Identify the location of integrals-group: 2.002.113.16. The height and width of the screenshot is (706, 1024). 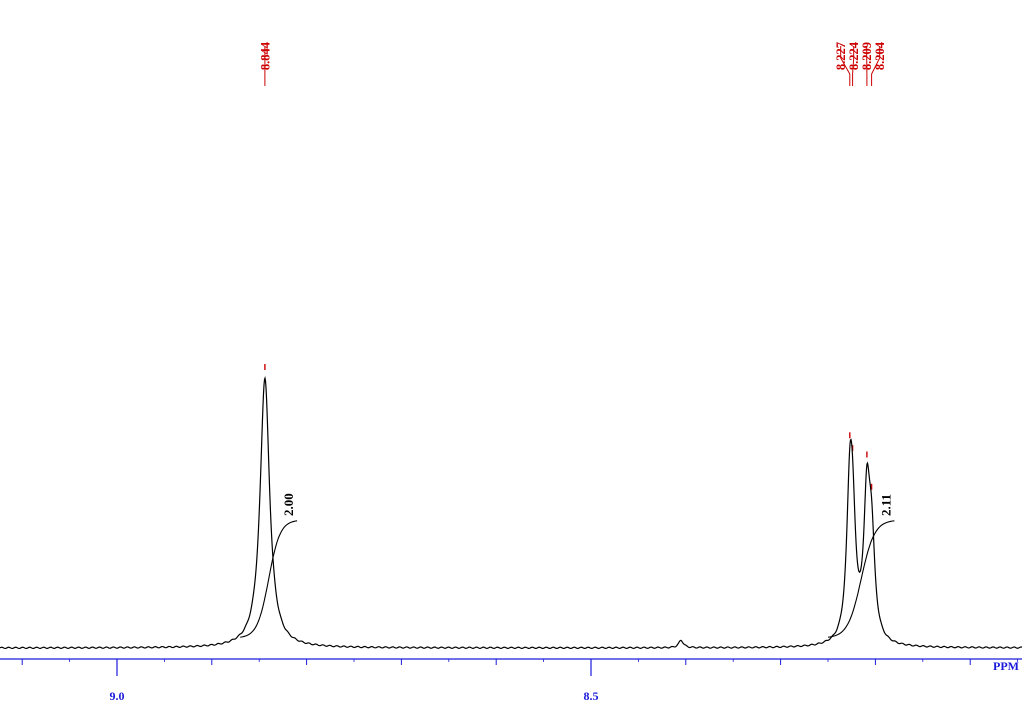
(567, 565).